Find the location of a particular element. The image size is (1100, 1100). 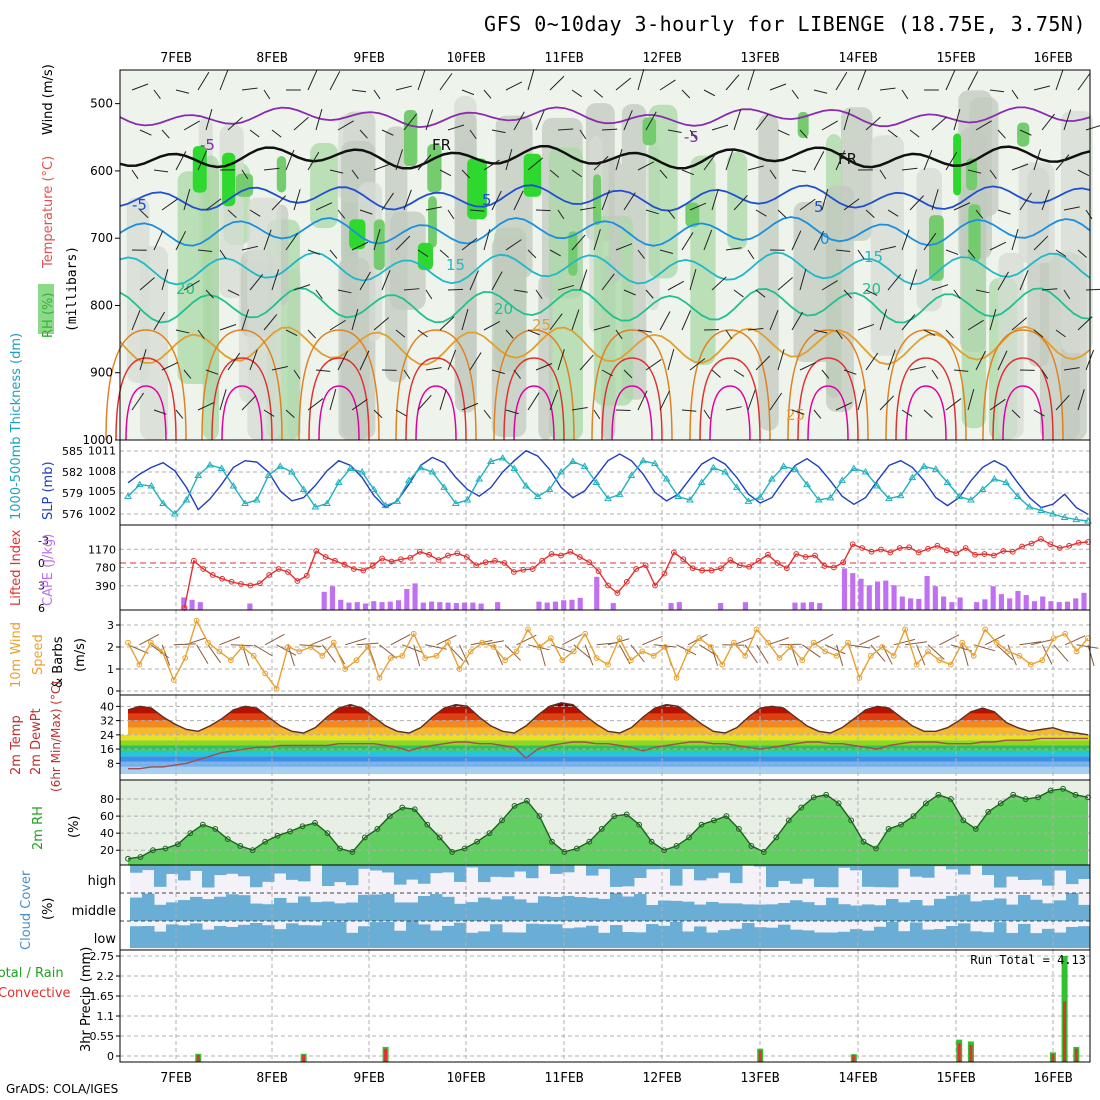

isotherm-line is located at coordinates (605, 198).